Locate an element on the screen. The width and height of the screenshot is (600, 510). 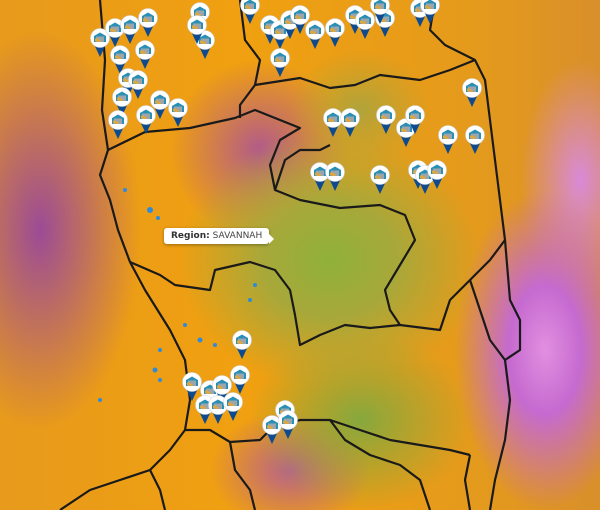
water-bodies is located at coordinates (177, 295).